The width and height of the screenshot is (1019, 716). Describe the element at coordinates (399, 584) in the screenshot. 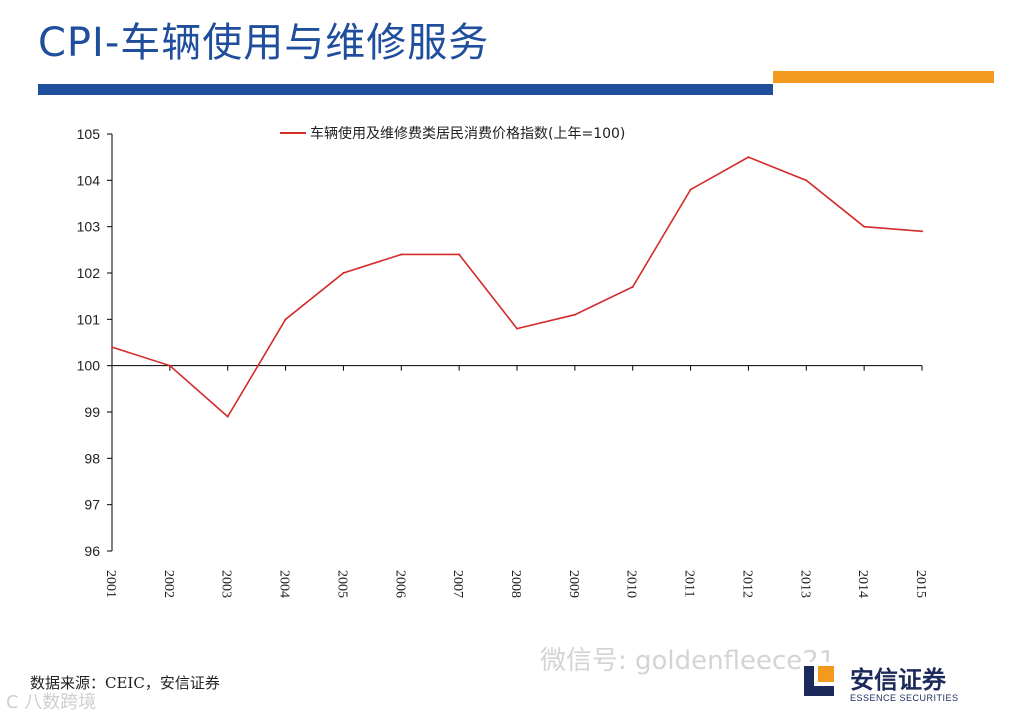

I see `x-tick-label: 2006` at that location.